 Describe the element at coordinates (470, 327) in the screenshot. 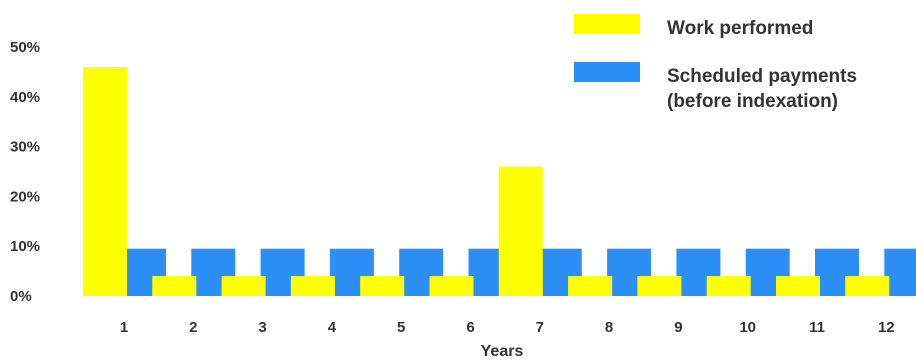

I see `x-tick-label: 6` at that location.